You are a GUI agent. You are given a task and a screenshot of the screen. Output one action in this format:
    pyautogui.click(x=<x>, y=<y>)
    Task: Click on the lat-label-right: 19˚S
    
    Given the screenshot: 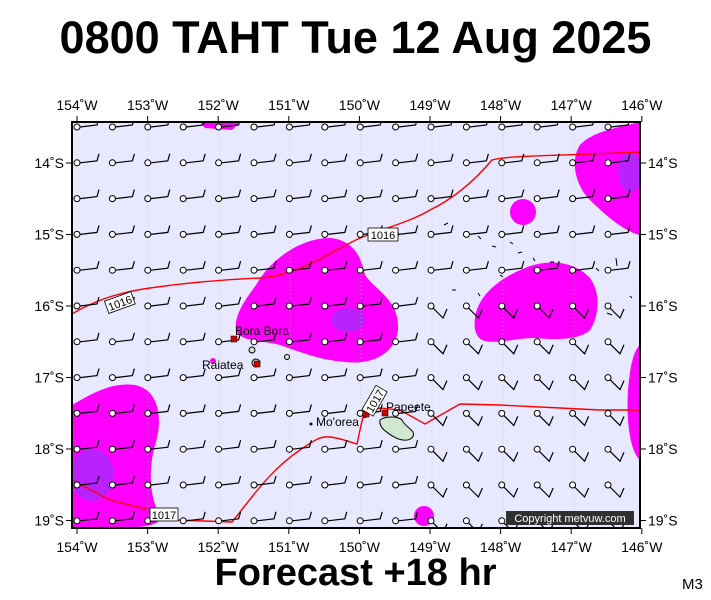 What is the action you would take?
    pyautogui.click(x=663, y=521)
    